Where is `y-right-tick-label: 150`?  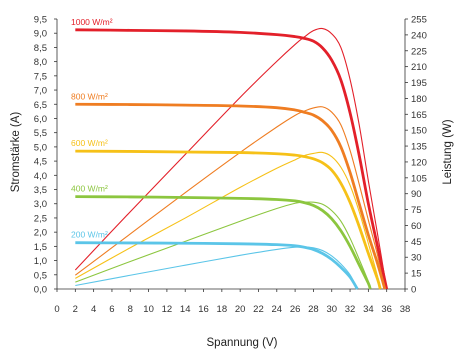
y-right-tick-label: 150 is located at coordinates (419, 131).